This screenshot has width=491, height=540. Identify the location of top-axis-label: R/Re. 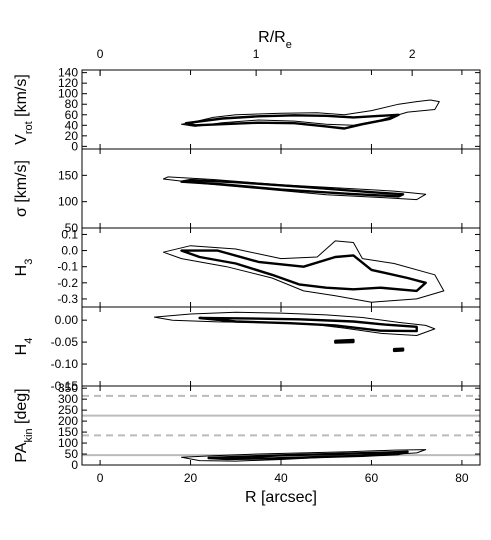
(275, 40).